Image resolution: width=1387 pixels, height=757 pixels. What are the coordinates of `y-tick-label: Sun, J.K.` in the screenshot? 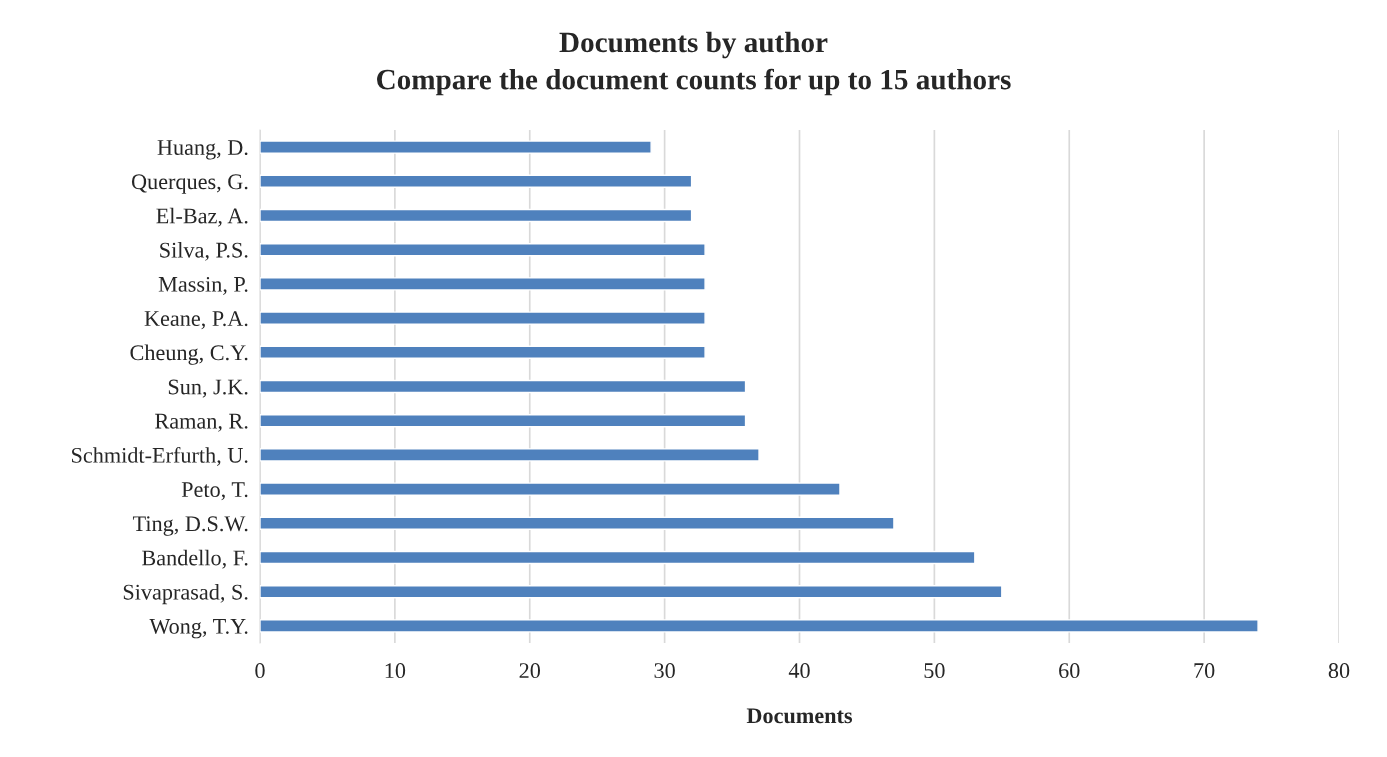 It's located at (208, 388).